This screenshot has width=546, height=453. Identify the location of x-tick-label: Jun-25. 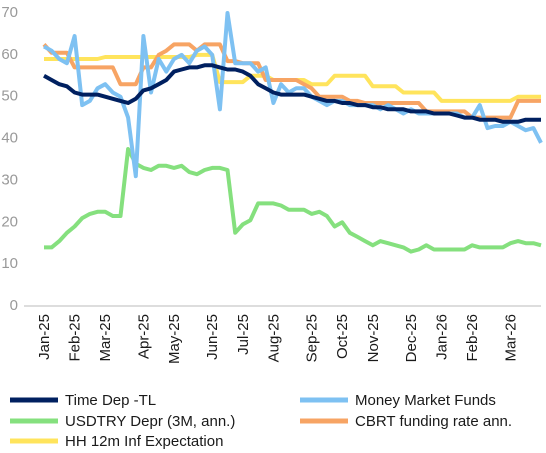
(212, 337).